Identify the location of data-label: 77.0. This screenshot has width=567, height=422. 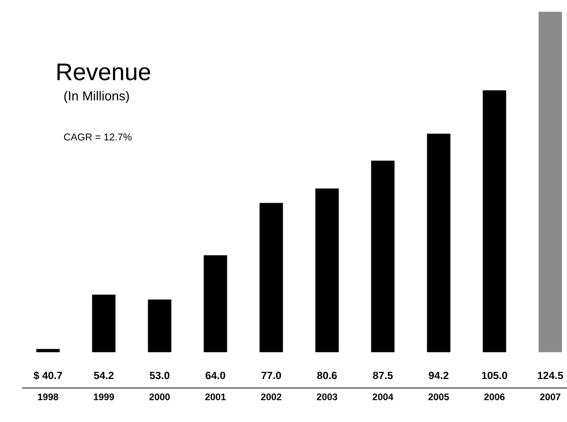
(271, 376).